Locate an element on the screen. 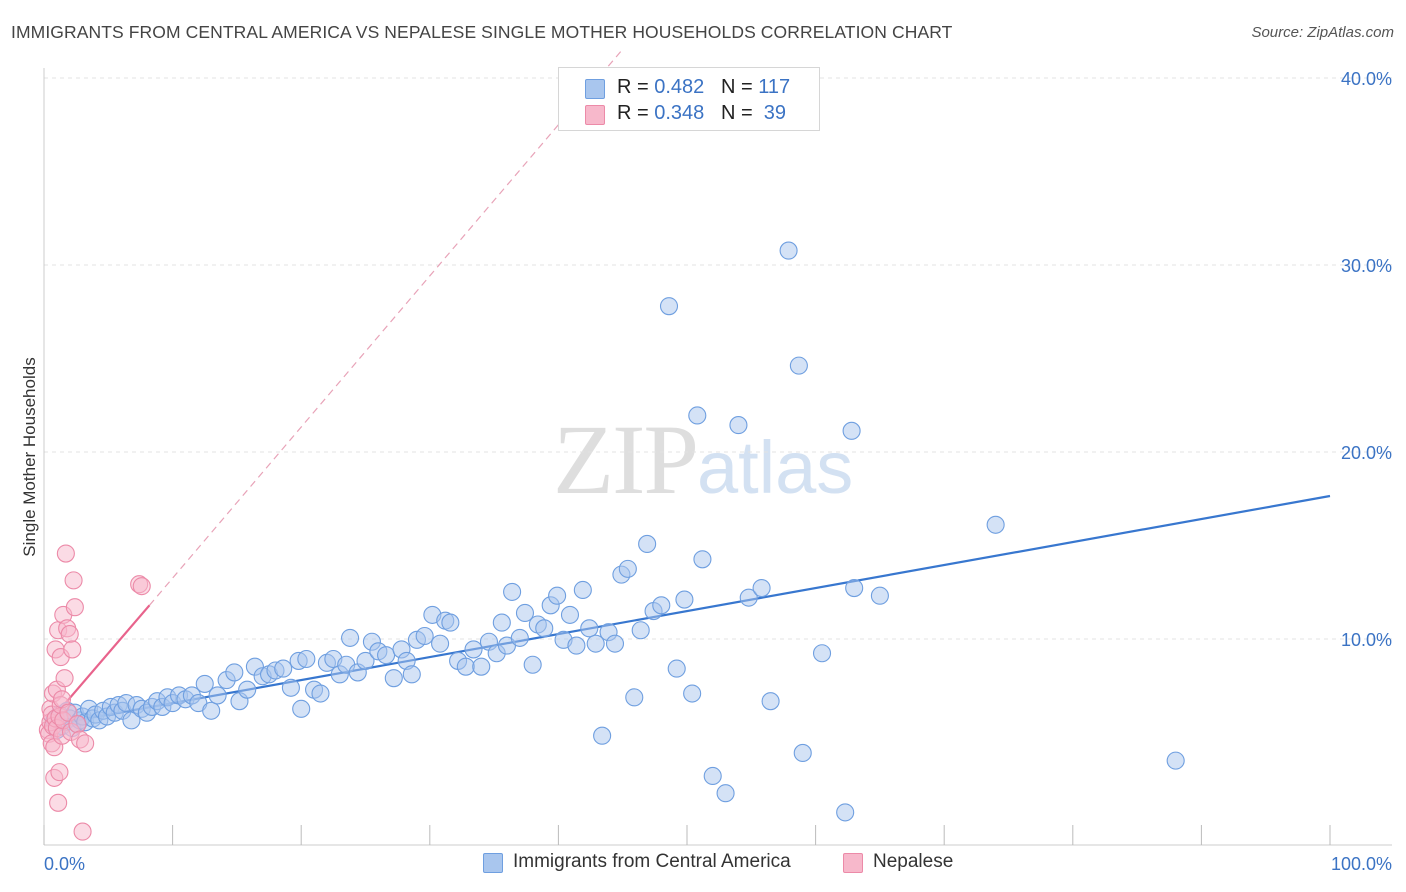 The image size is (1406, 892). source-label: Source: ZipAtlas.com is located at coordinates (1322, 32).